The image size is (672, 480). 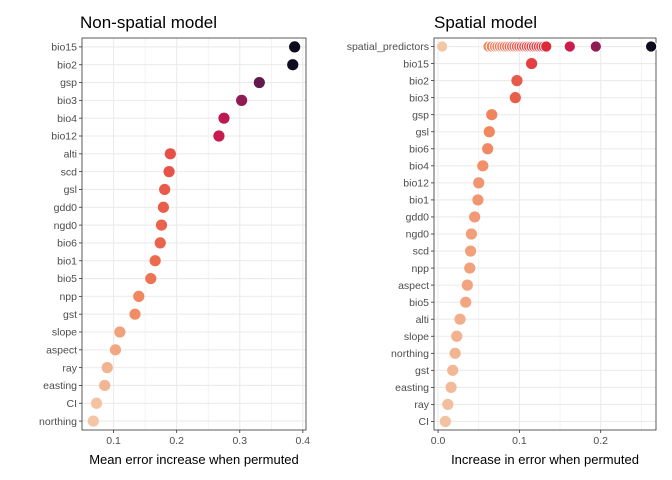 What do you see at coordinates (239, 441) in the screenshot?
I see `x-tick-label: 0.3` at bounding box center [239, 441].